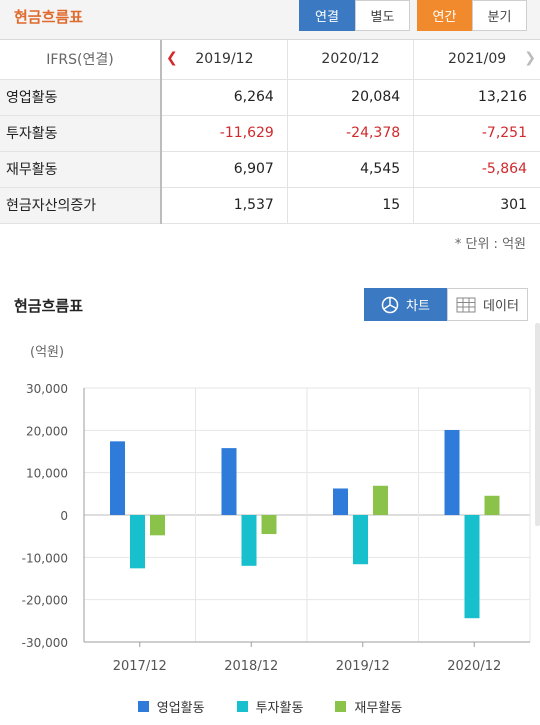 This screenshot has width=540, height=725. I want to click on column-header-label: 2019/12, so click(224, 59).